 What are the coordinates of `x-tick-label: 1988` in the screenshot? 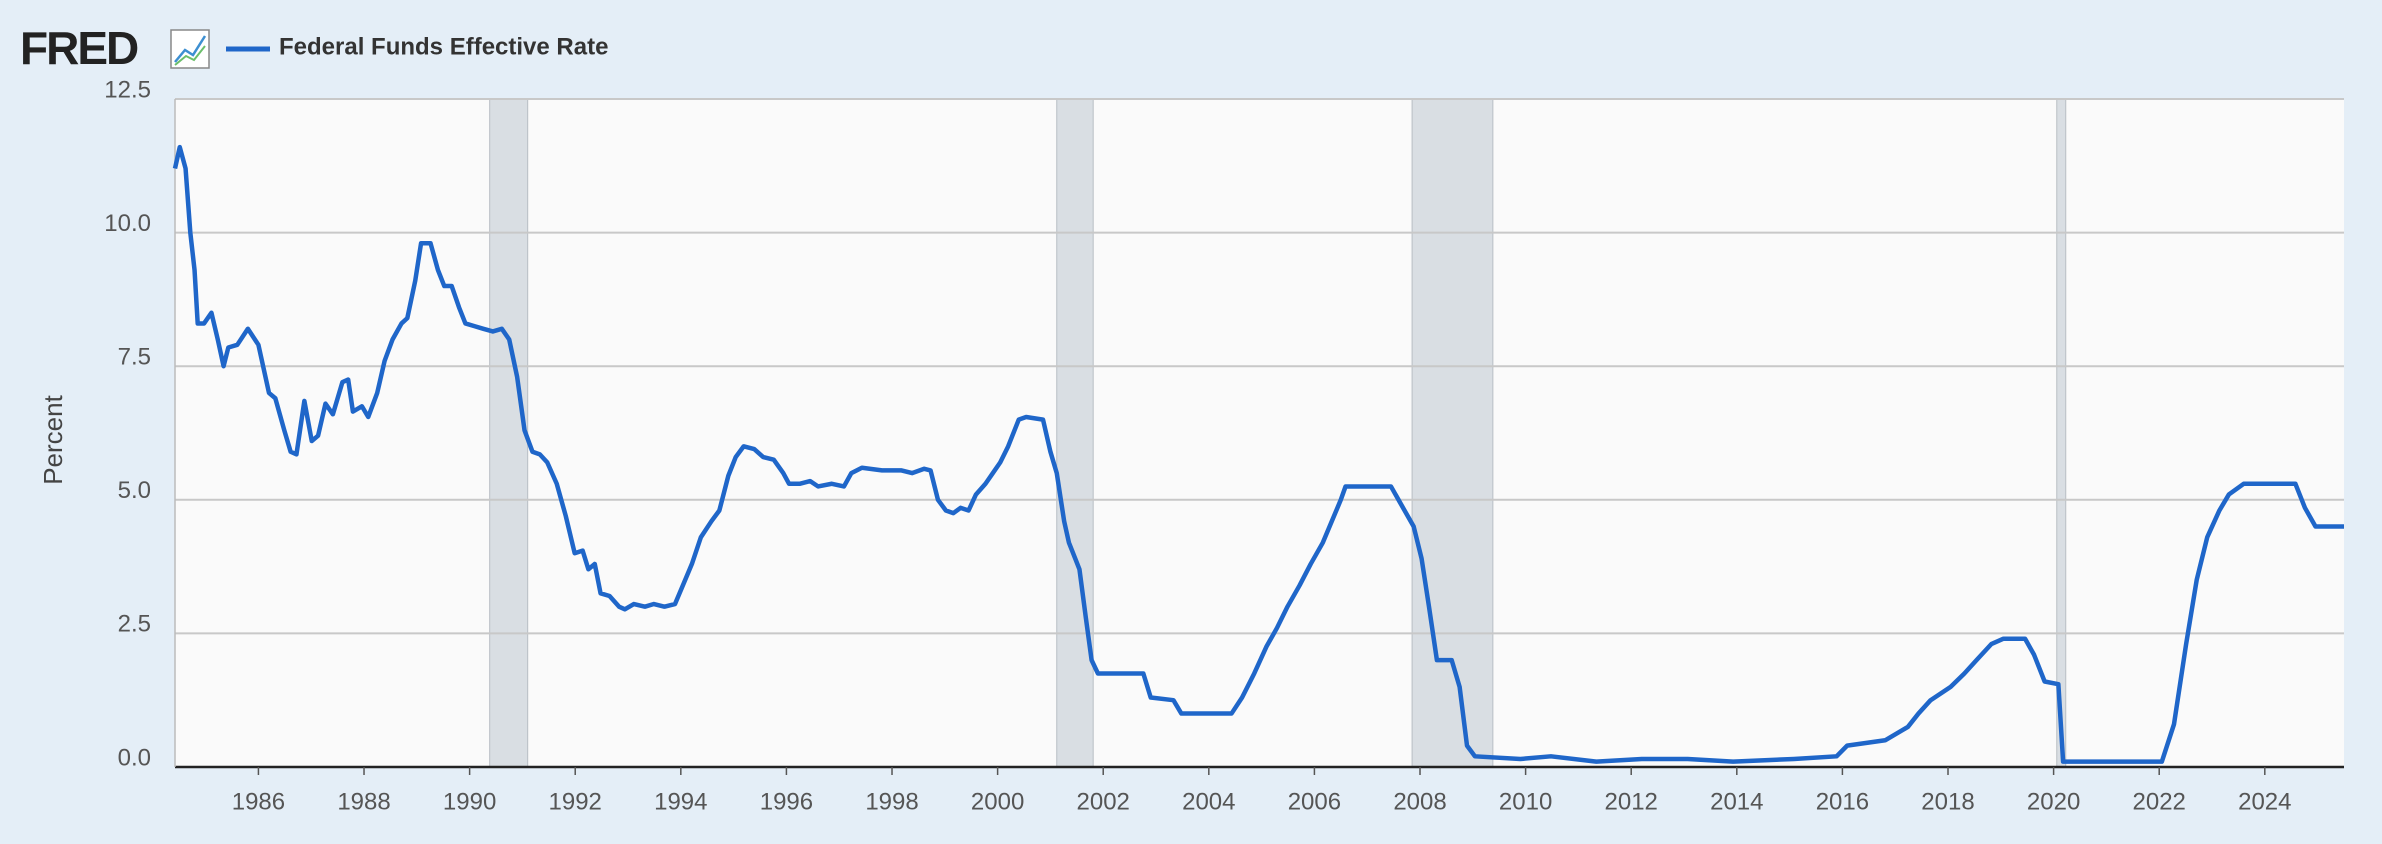 It's located at (363, 801).